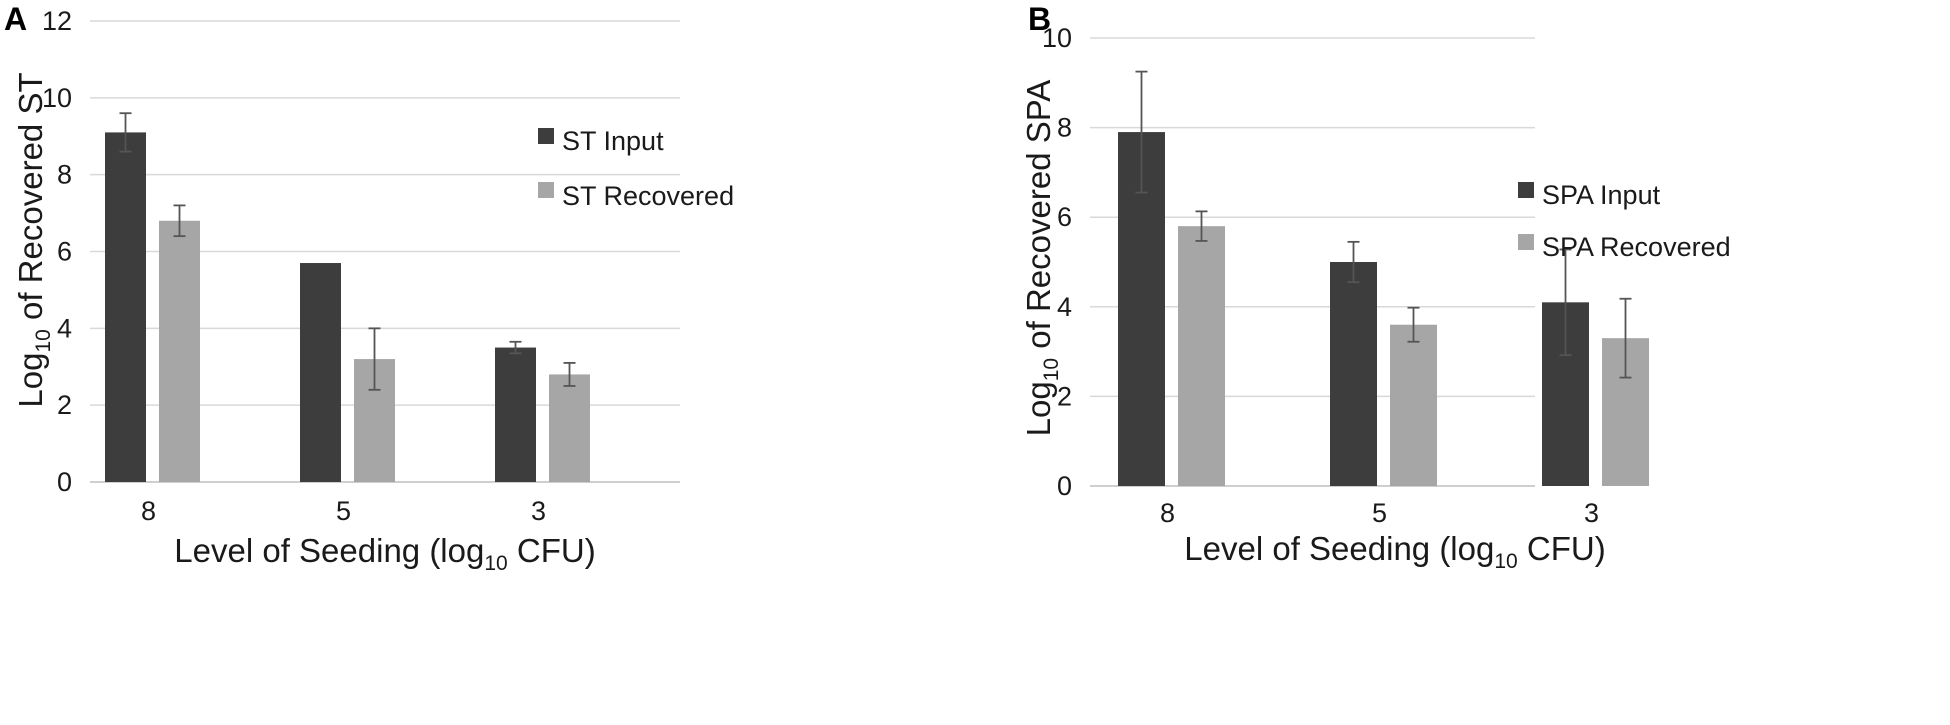 The height and width of the screenshot is (725, 1950). I want to click on y-axis-title-tail: of Recovered ST, so click(30, 200).